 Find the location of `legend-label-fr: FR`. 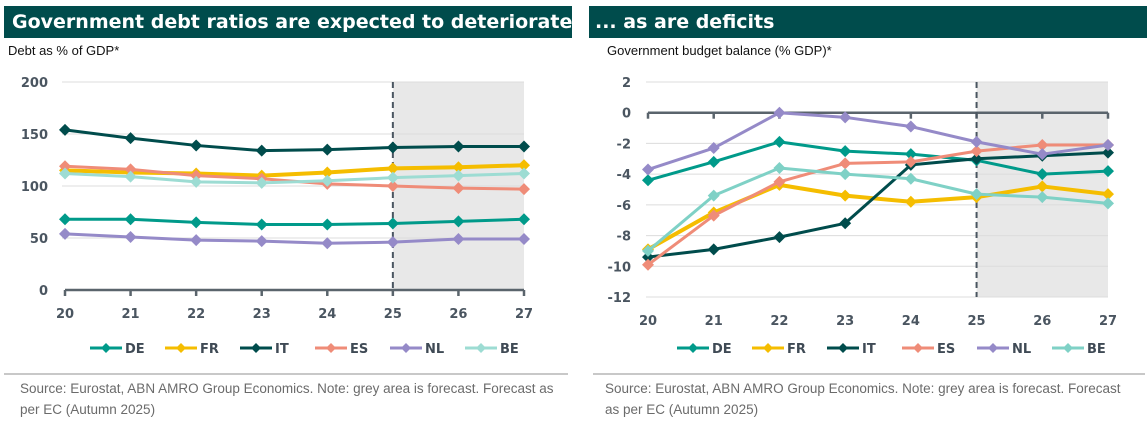

legend-label-fr: FR is located at coordinates (796, 349).